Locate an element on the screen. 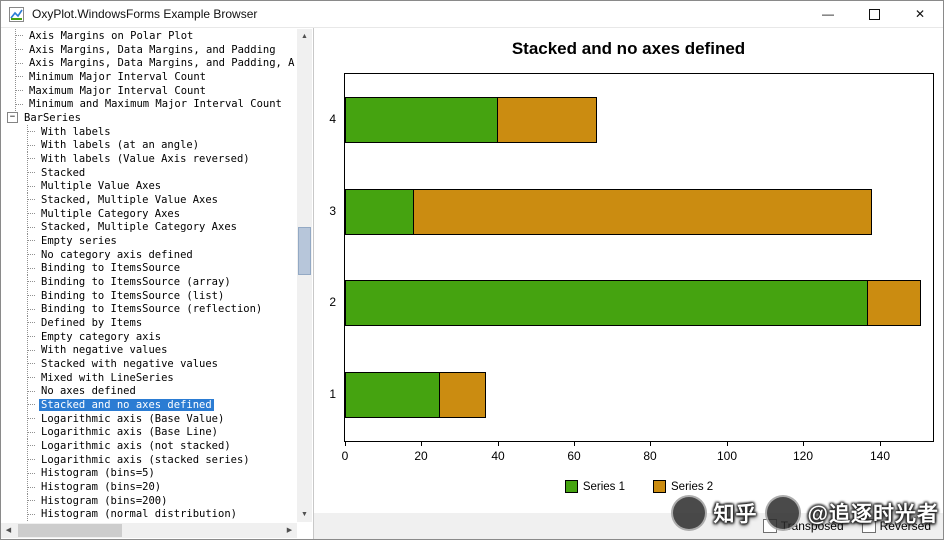 This screenshot has width=944, height=540. tree-item: Empty series is located at coordinates (148, 241).